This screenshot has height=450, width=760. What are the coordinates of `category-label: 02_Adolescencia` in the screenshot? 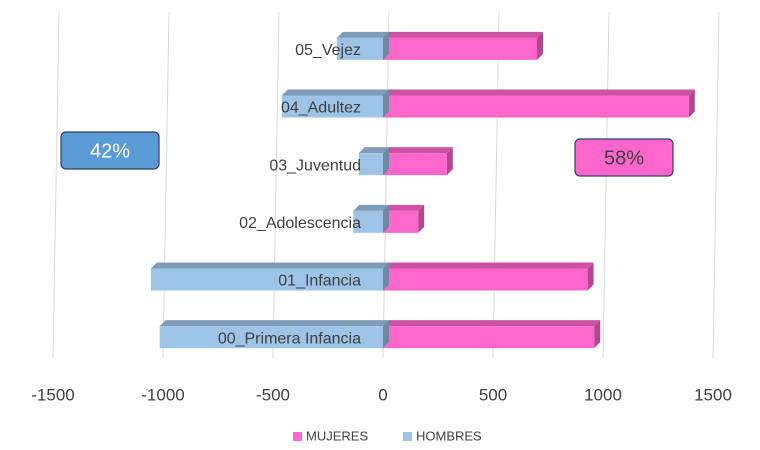 It's located at (300, 223).